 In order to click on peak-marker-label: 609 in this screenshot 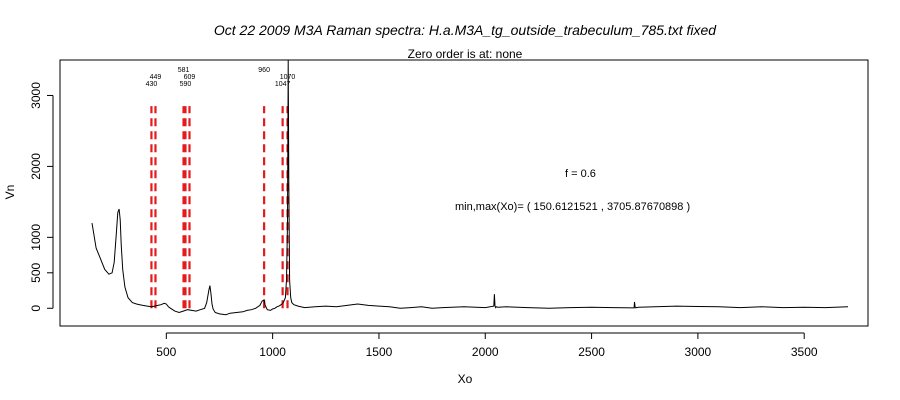, I will do `click(190, 77)`.